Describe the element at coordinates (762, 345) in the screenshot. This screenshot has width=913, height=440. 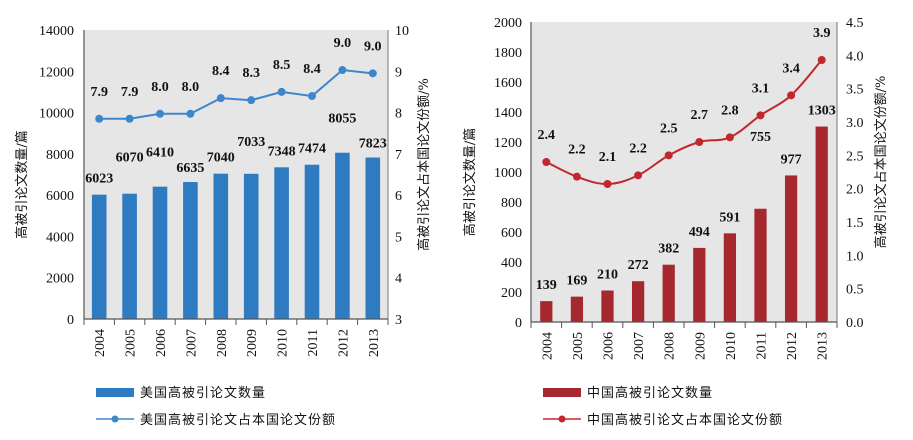
I see `china-x-tick-label: 2011` at that location.